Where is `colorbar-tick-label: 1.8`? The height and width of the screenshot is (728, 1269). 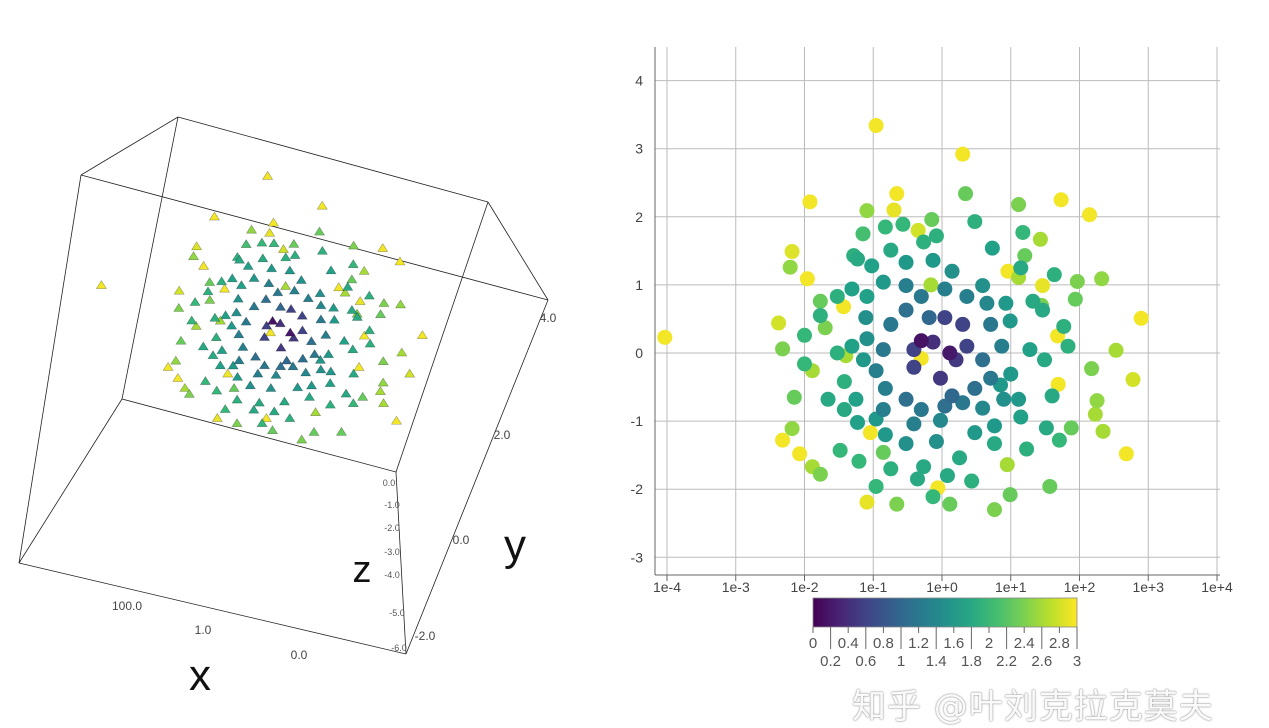
colorbar-tick-label: 1.8 is located at coordinates (971, 661).